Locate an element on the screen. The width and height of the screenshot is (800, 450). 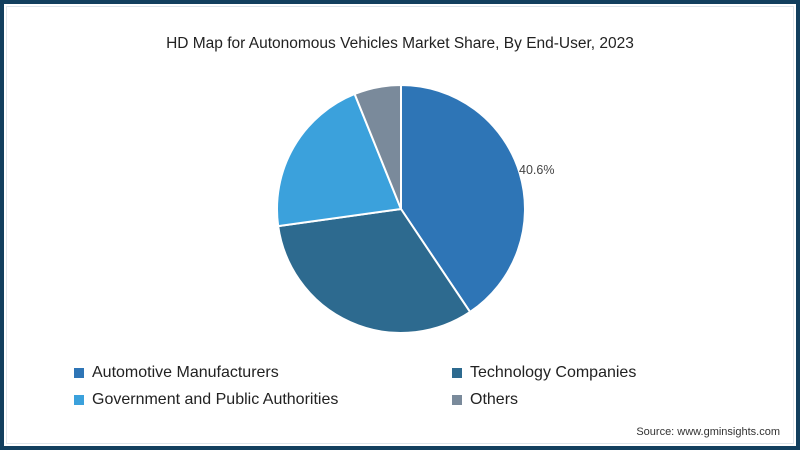
legend-item-automotive: Automotive Manufacturers is located at coordinates (263, 373).